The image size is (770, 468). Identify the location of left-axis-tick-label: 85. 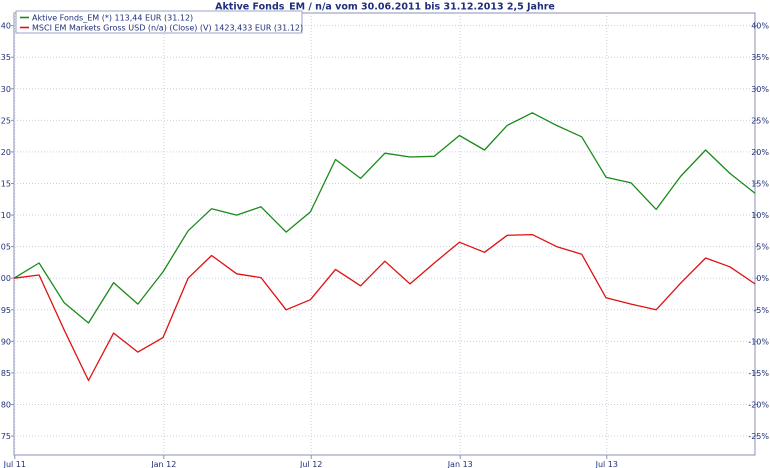
(6, 373).